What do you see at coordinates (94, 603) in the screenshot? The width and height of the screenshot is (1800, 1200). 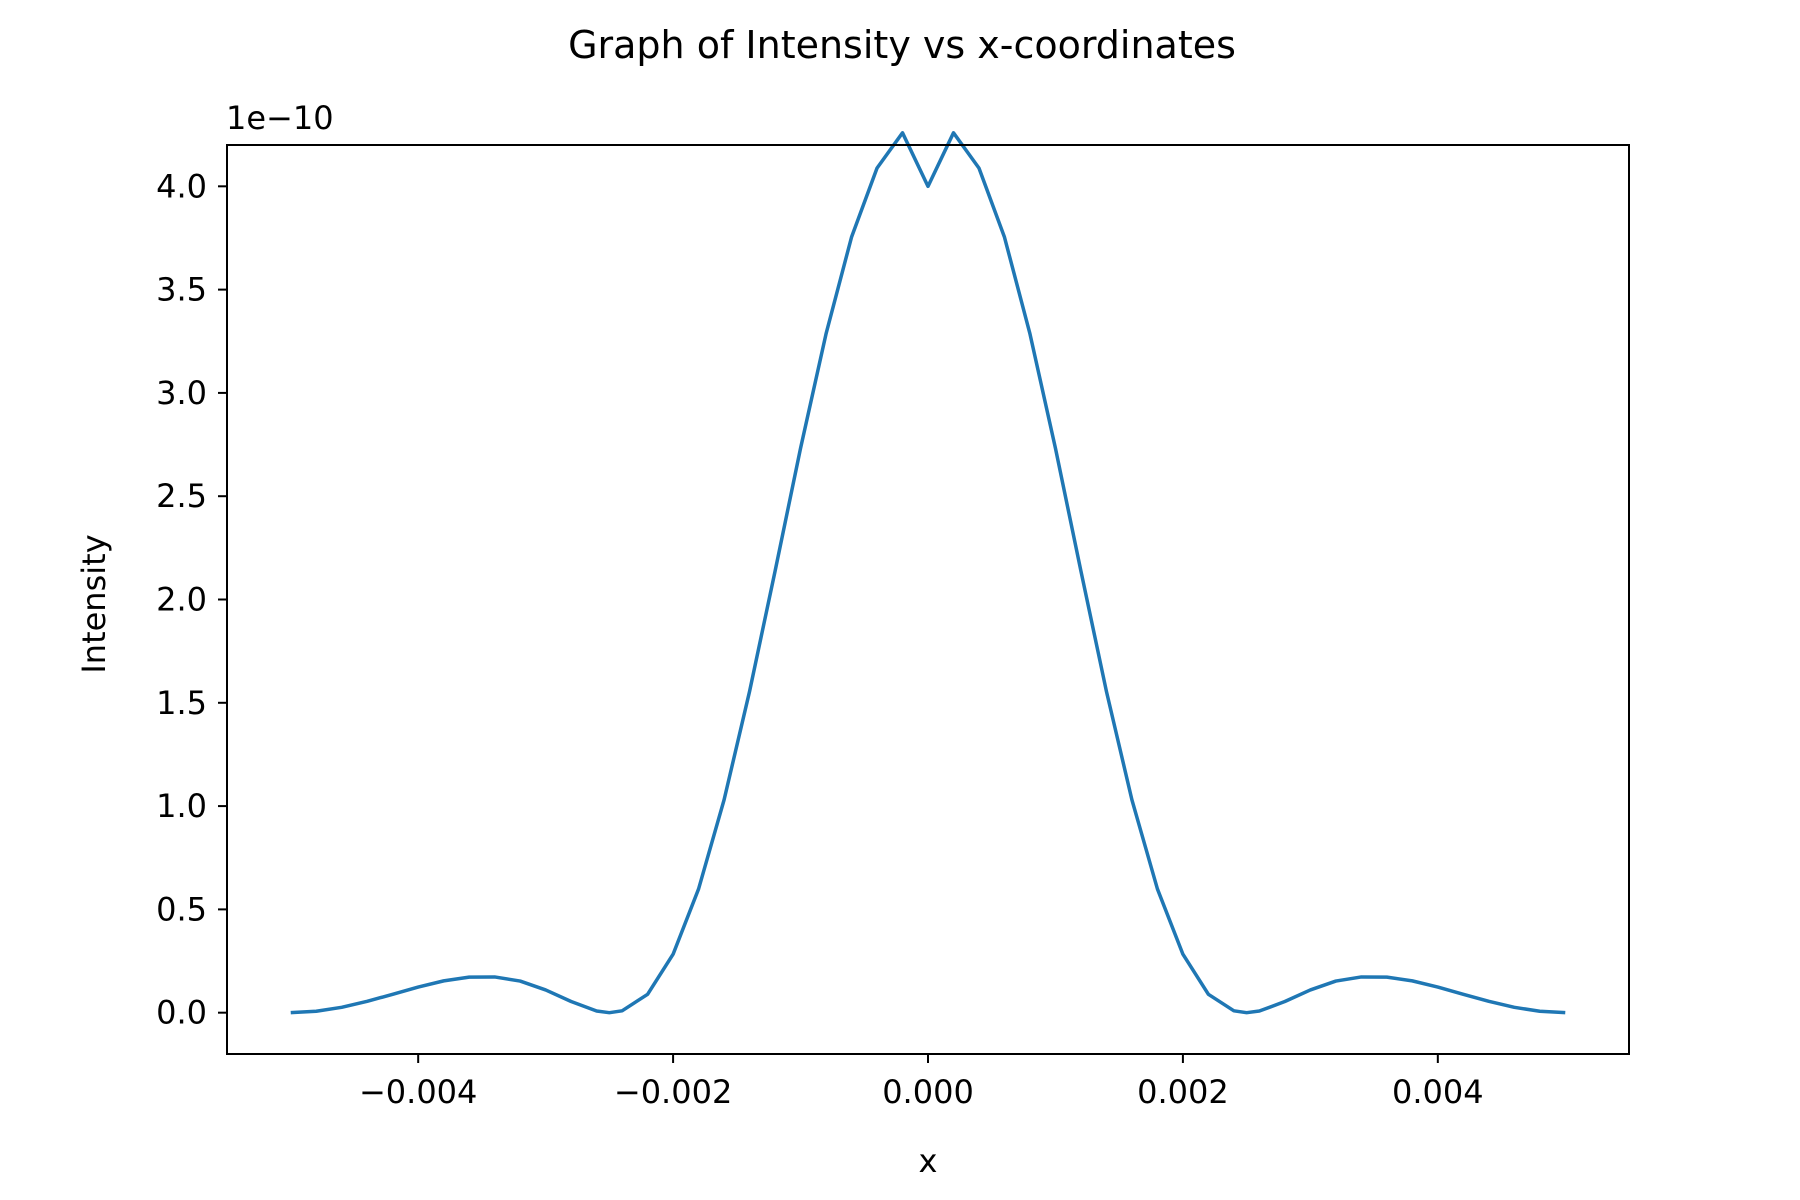 I see `y-axis-title: Intensity` at bounding box center [94, 603].